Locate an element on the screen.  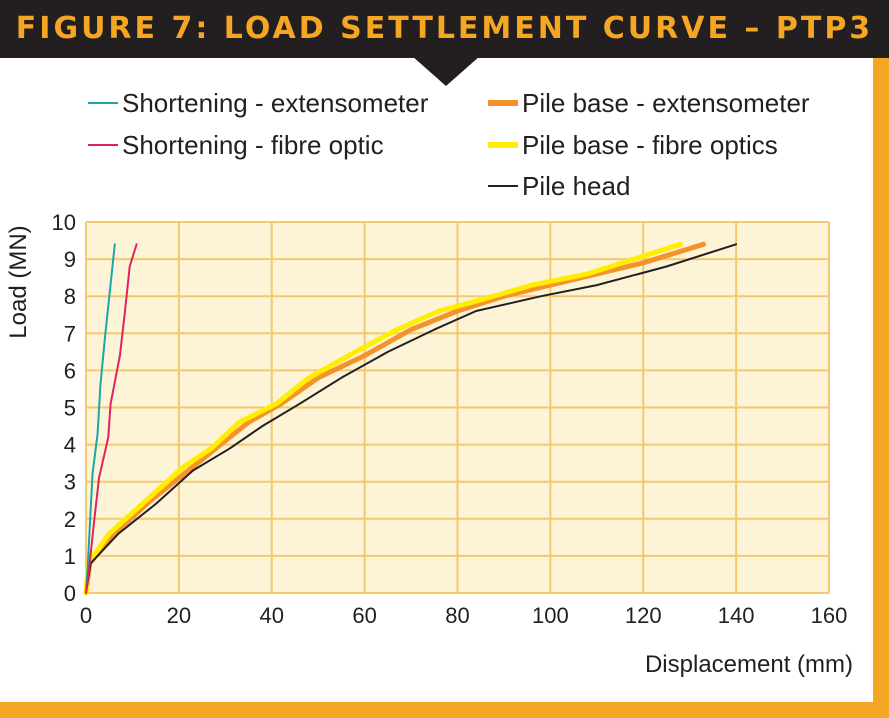
y-tick-label: 6 is located at coordinates (70, 370).